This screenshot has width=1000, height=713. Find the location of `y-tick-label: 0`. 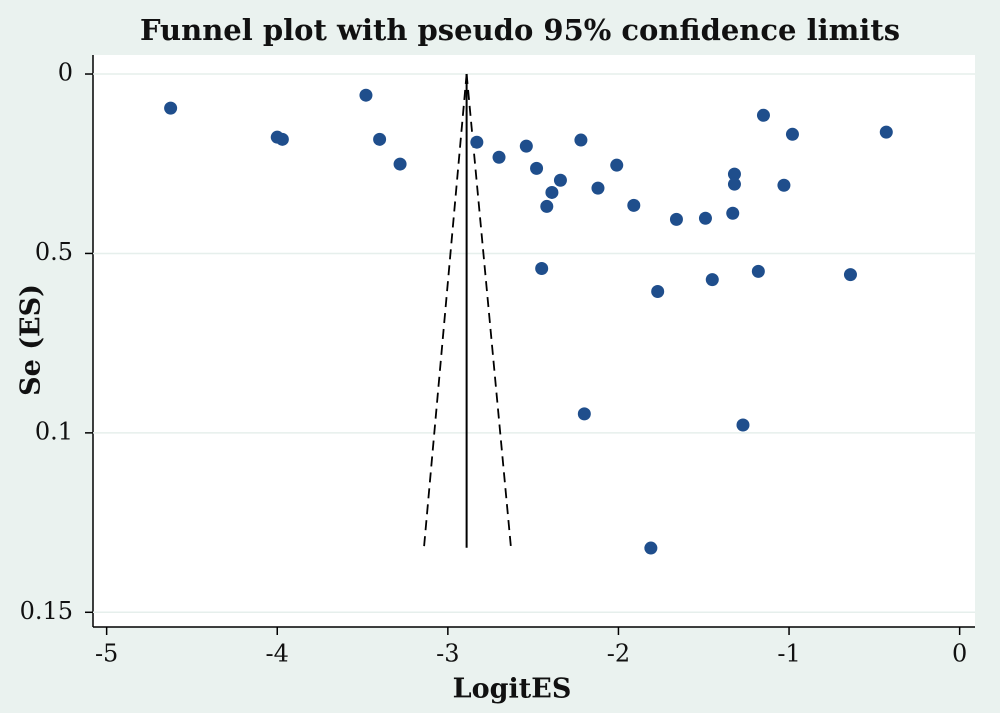

y-tick-label: 0 is located at coordinates (65, 73).